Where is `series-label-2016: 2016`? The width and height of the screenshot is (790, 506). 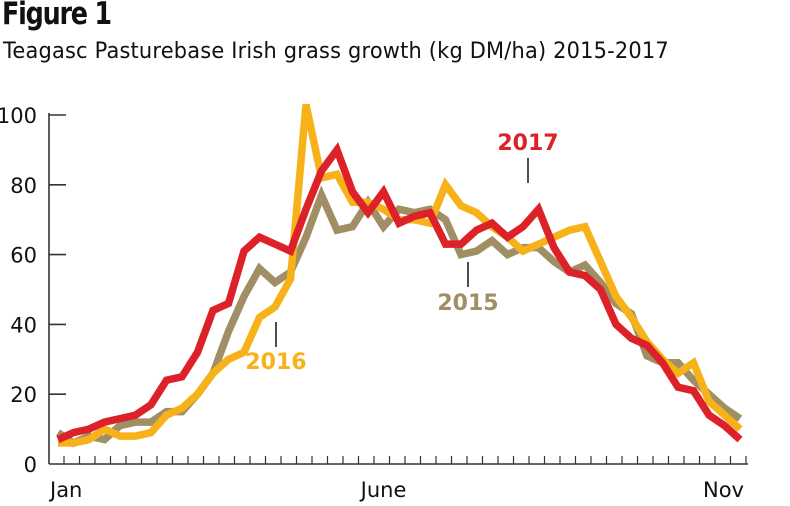 series-label-2016: 2016 is located at coordinates (275, 362).